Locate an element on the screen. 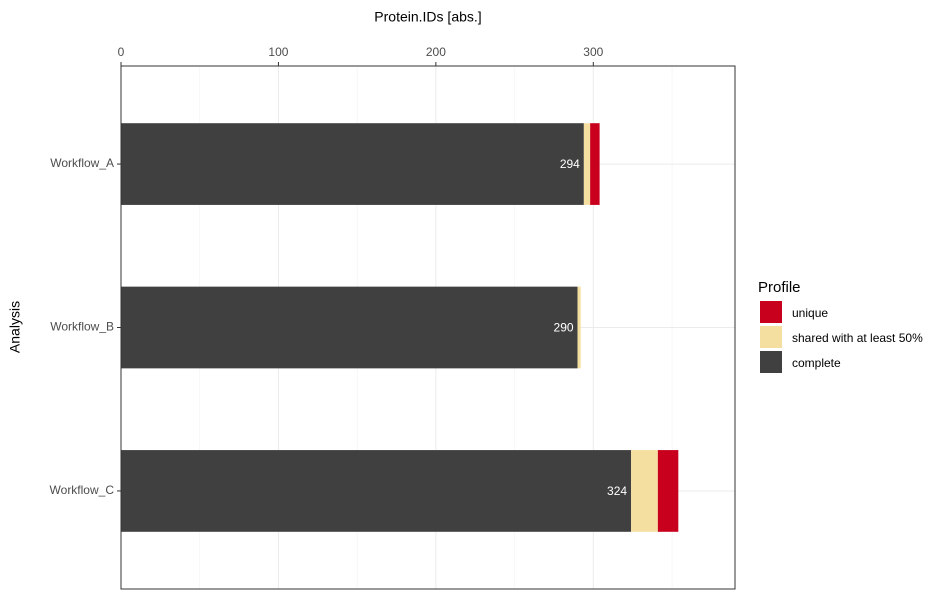 The image size is (951, 602). legend-label: complete is located at coordinates (816, 363).